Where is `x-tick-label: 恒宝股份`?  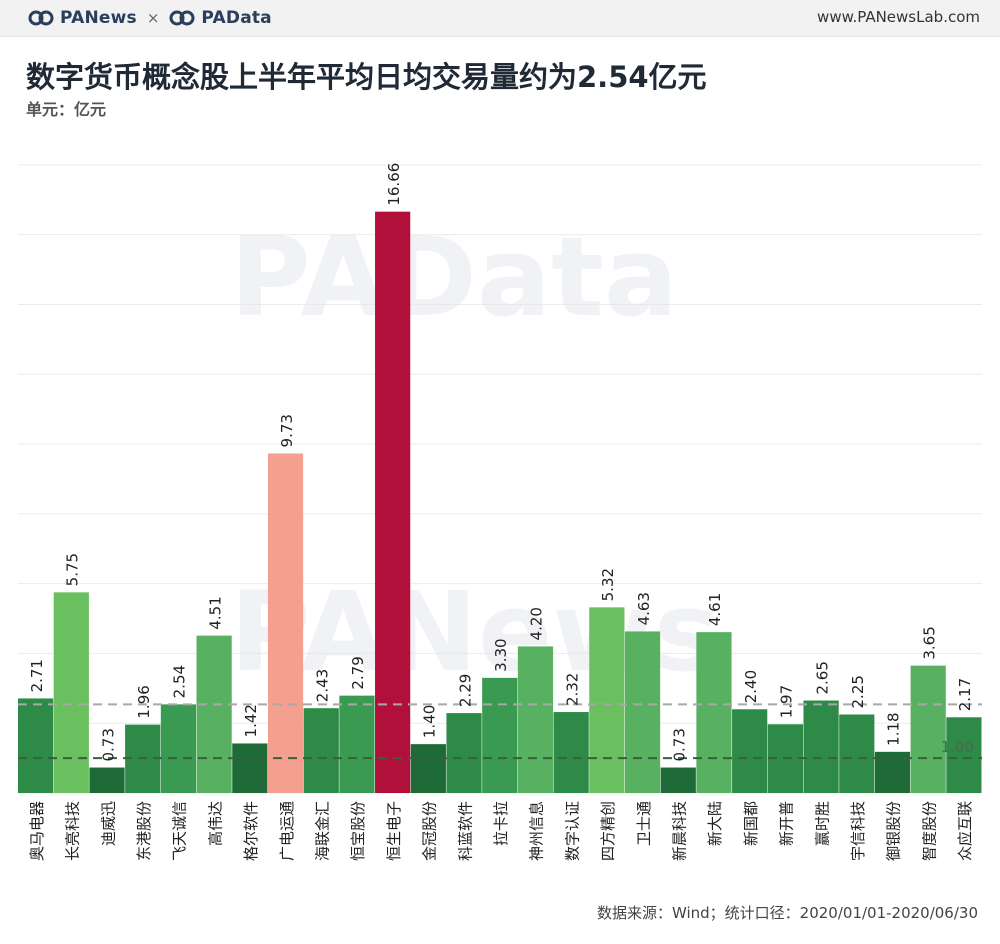 x-tick-label: 恒宝股份 is located at coordinates (358, 831).